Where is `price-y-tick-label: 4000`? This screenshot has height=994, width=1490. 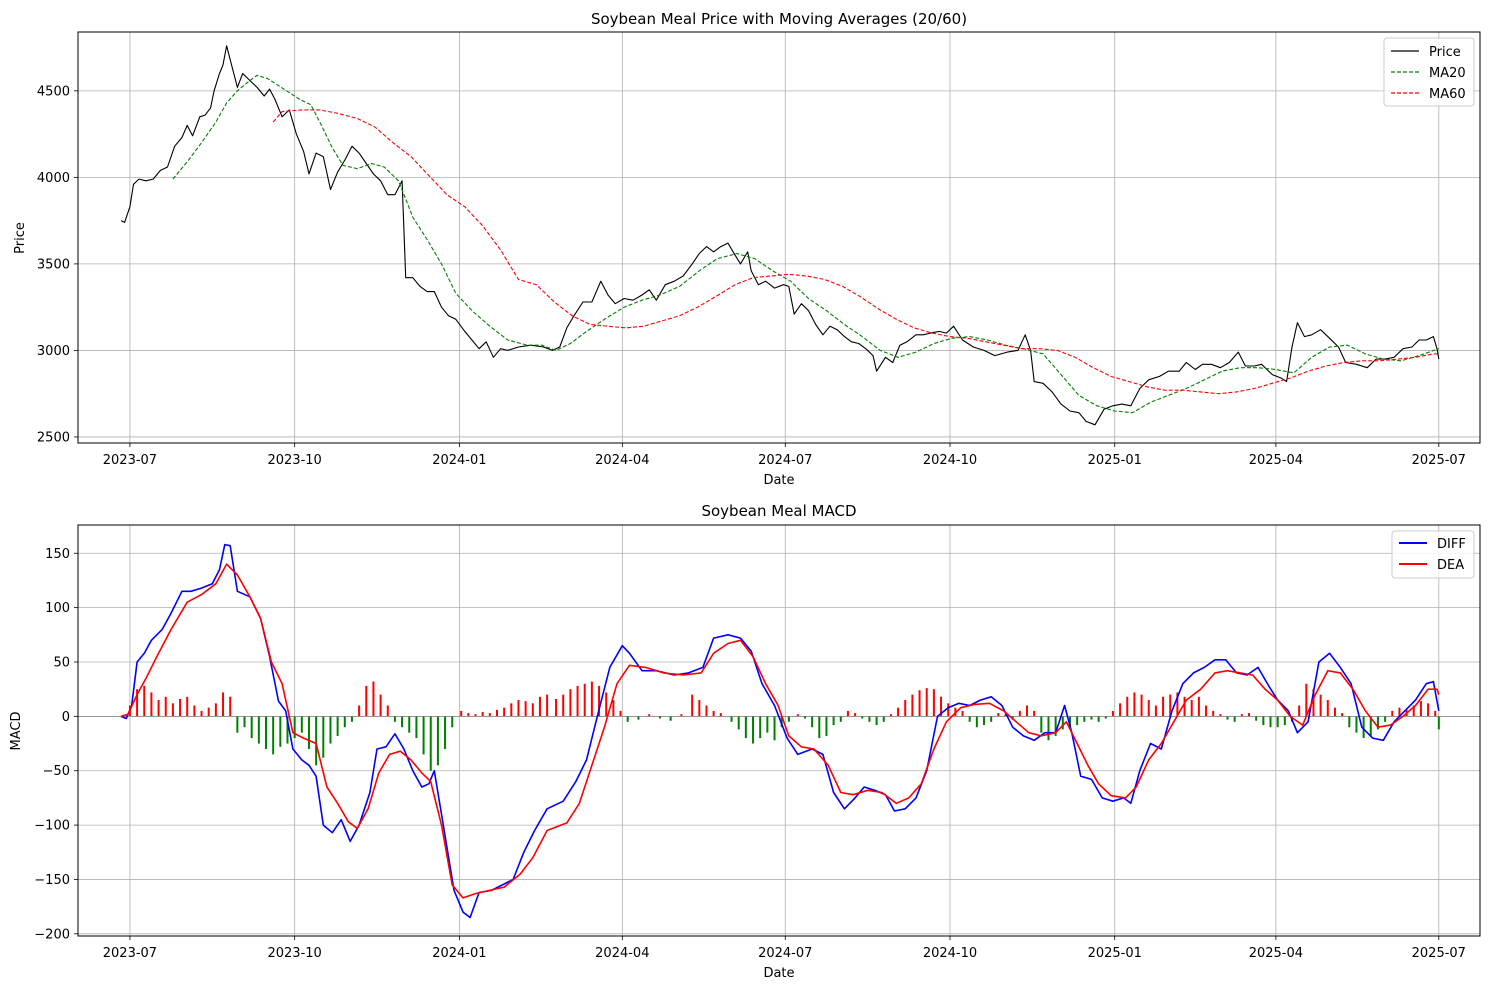 price-y-tick-label: 4000 is located at coordinates (53, 178).